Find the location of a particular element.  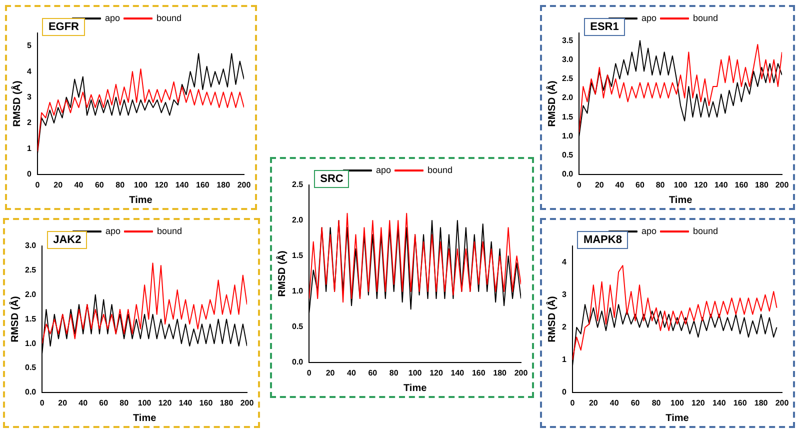

chart-title: JAK2 is located at coordinates (67, 240).